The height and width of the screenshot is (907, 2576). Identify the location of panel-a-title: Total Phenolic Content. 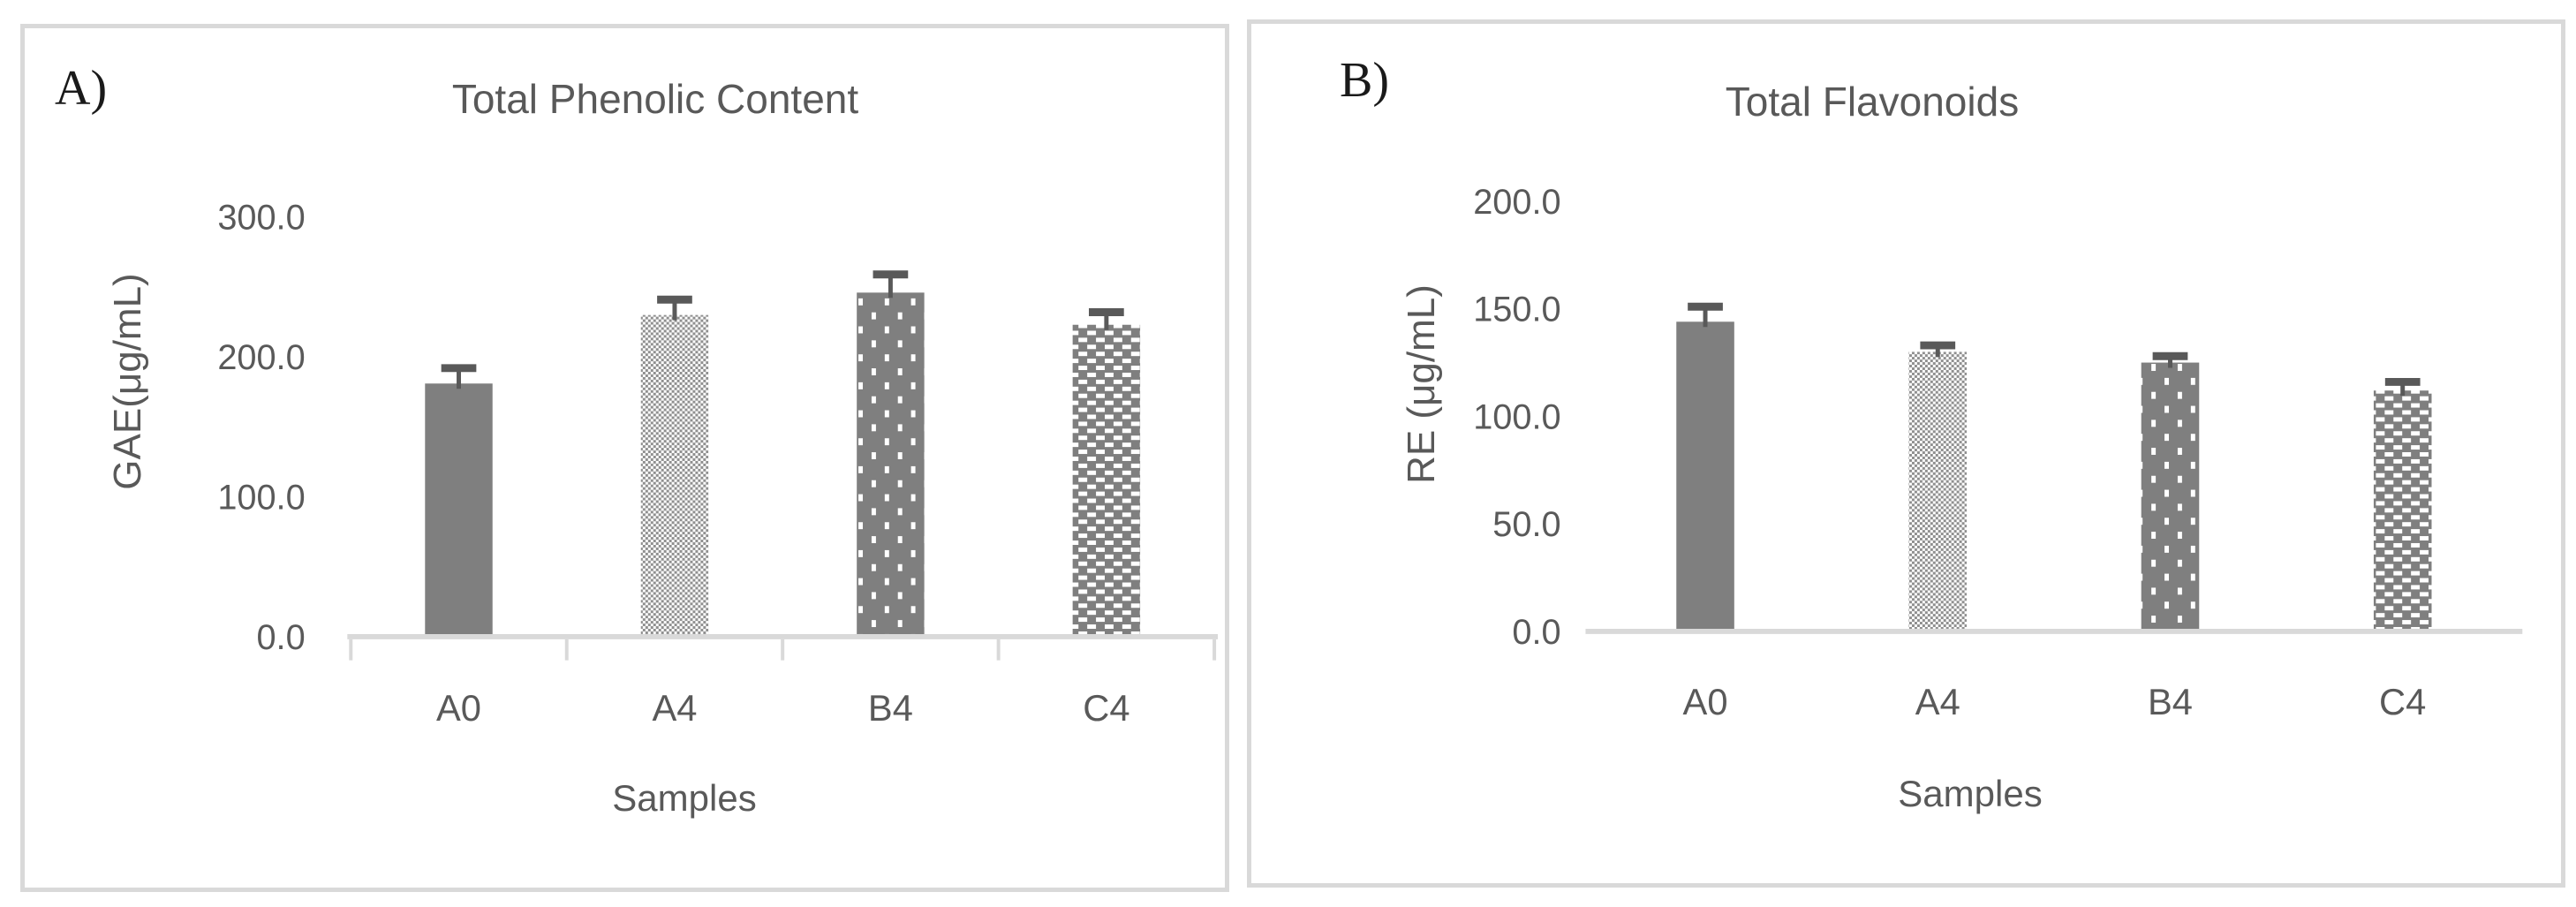
(655, 99).